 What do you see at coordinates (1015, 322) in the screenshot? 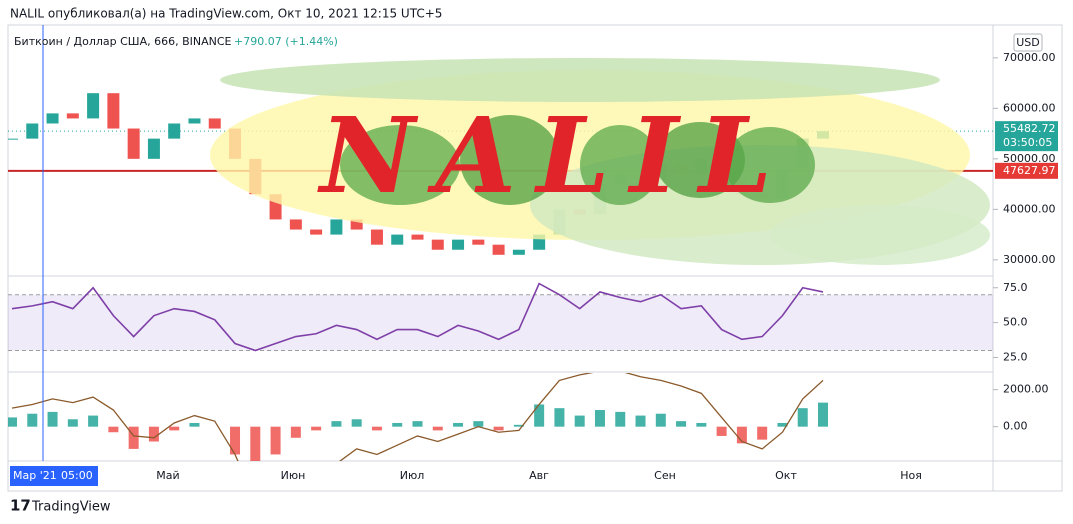
I see `y-tick-label: 50.0` at bounding box center [1015, 322].